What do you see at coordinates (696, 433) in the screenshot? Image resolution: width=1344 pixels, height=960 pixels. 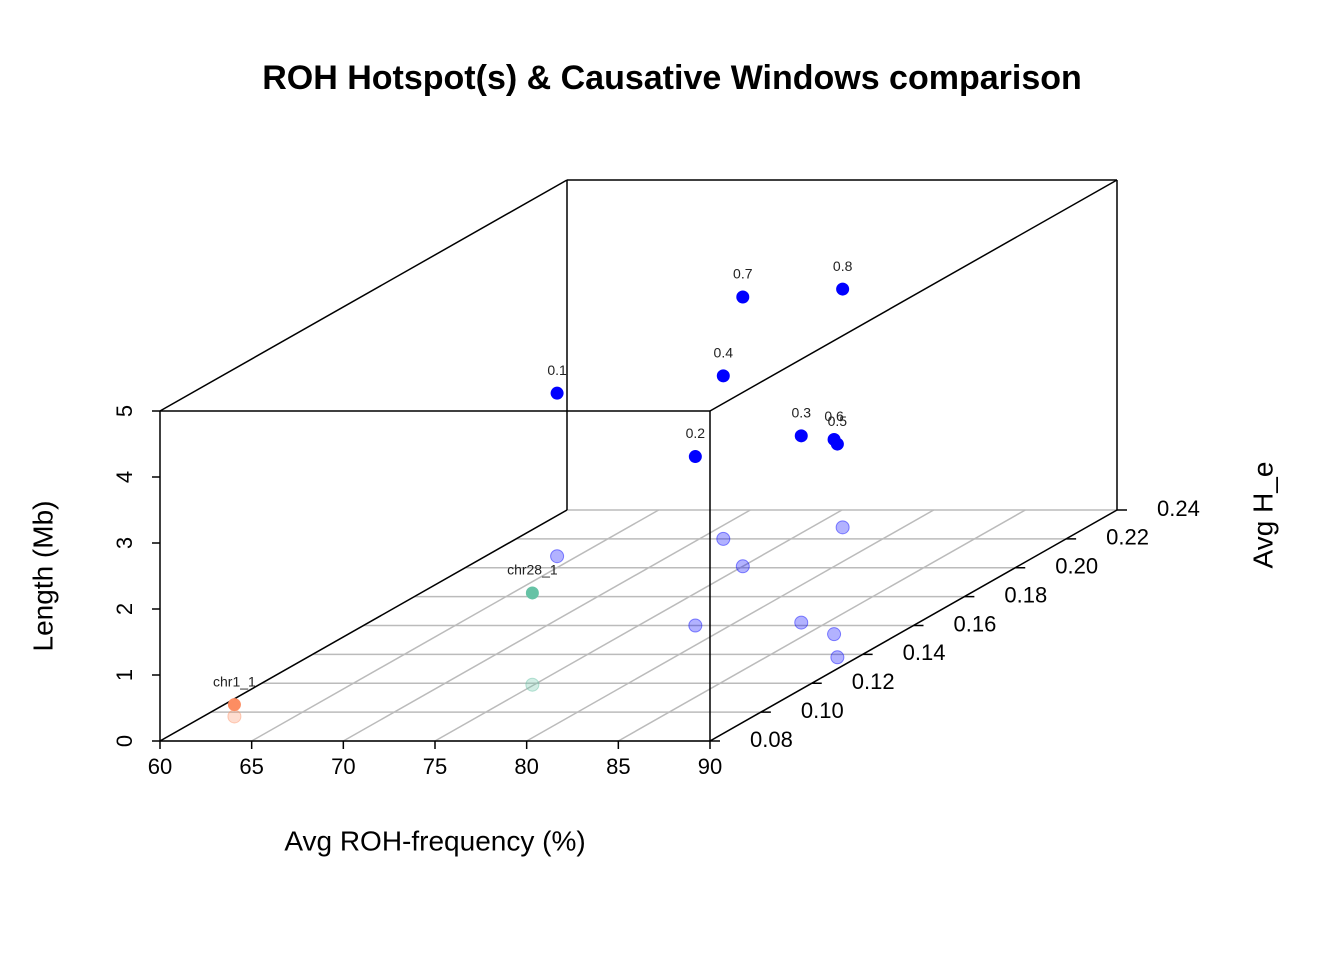 I see `point-label: 0.2` at bounding box center [696, 433].